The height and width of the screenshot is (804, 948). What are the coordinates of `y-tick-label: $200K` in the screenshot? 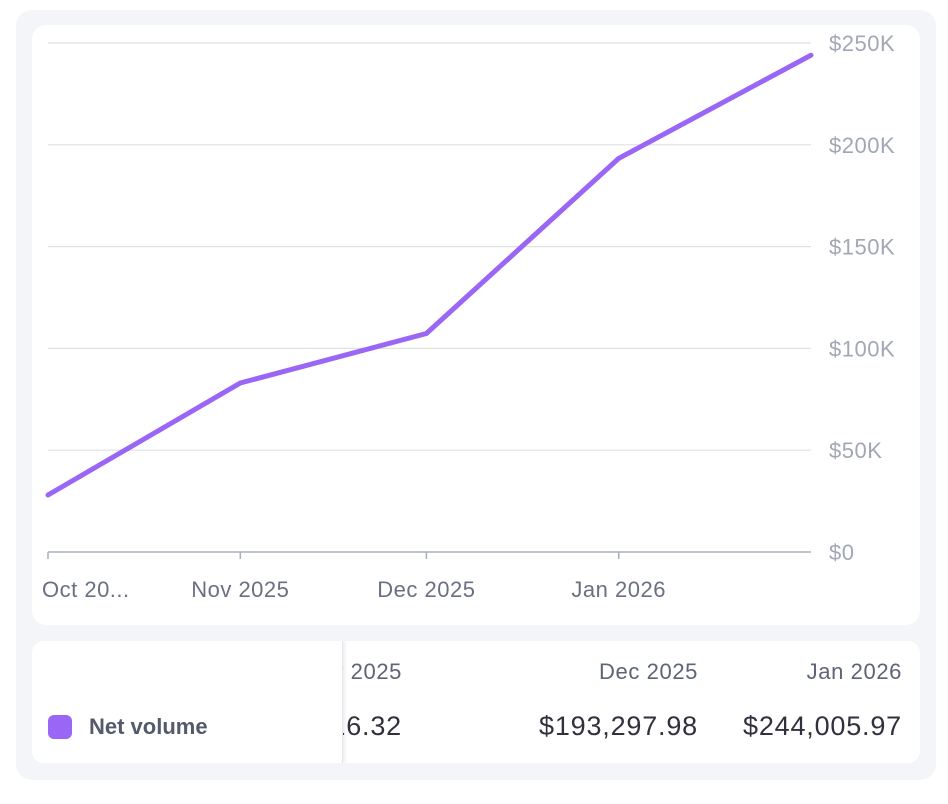 It's located at (862, 145).